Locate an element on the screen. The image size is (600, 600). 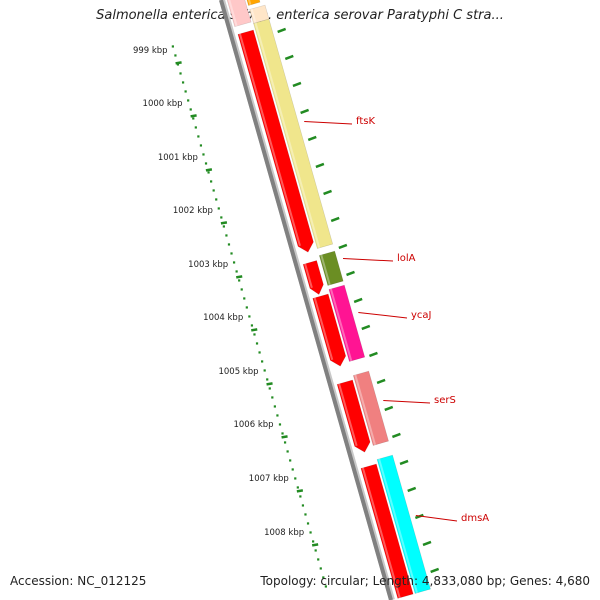
ruler-label: 1000 kbp is located at coordinates (163, 104).